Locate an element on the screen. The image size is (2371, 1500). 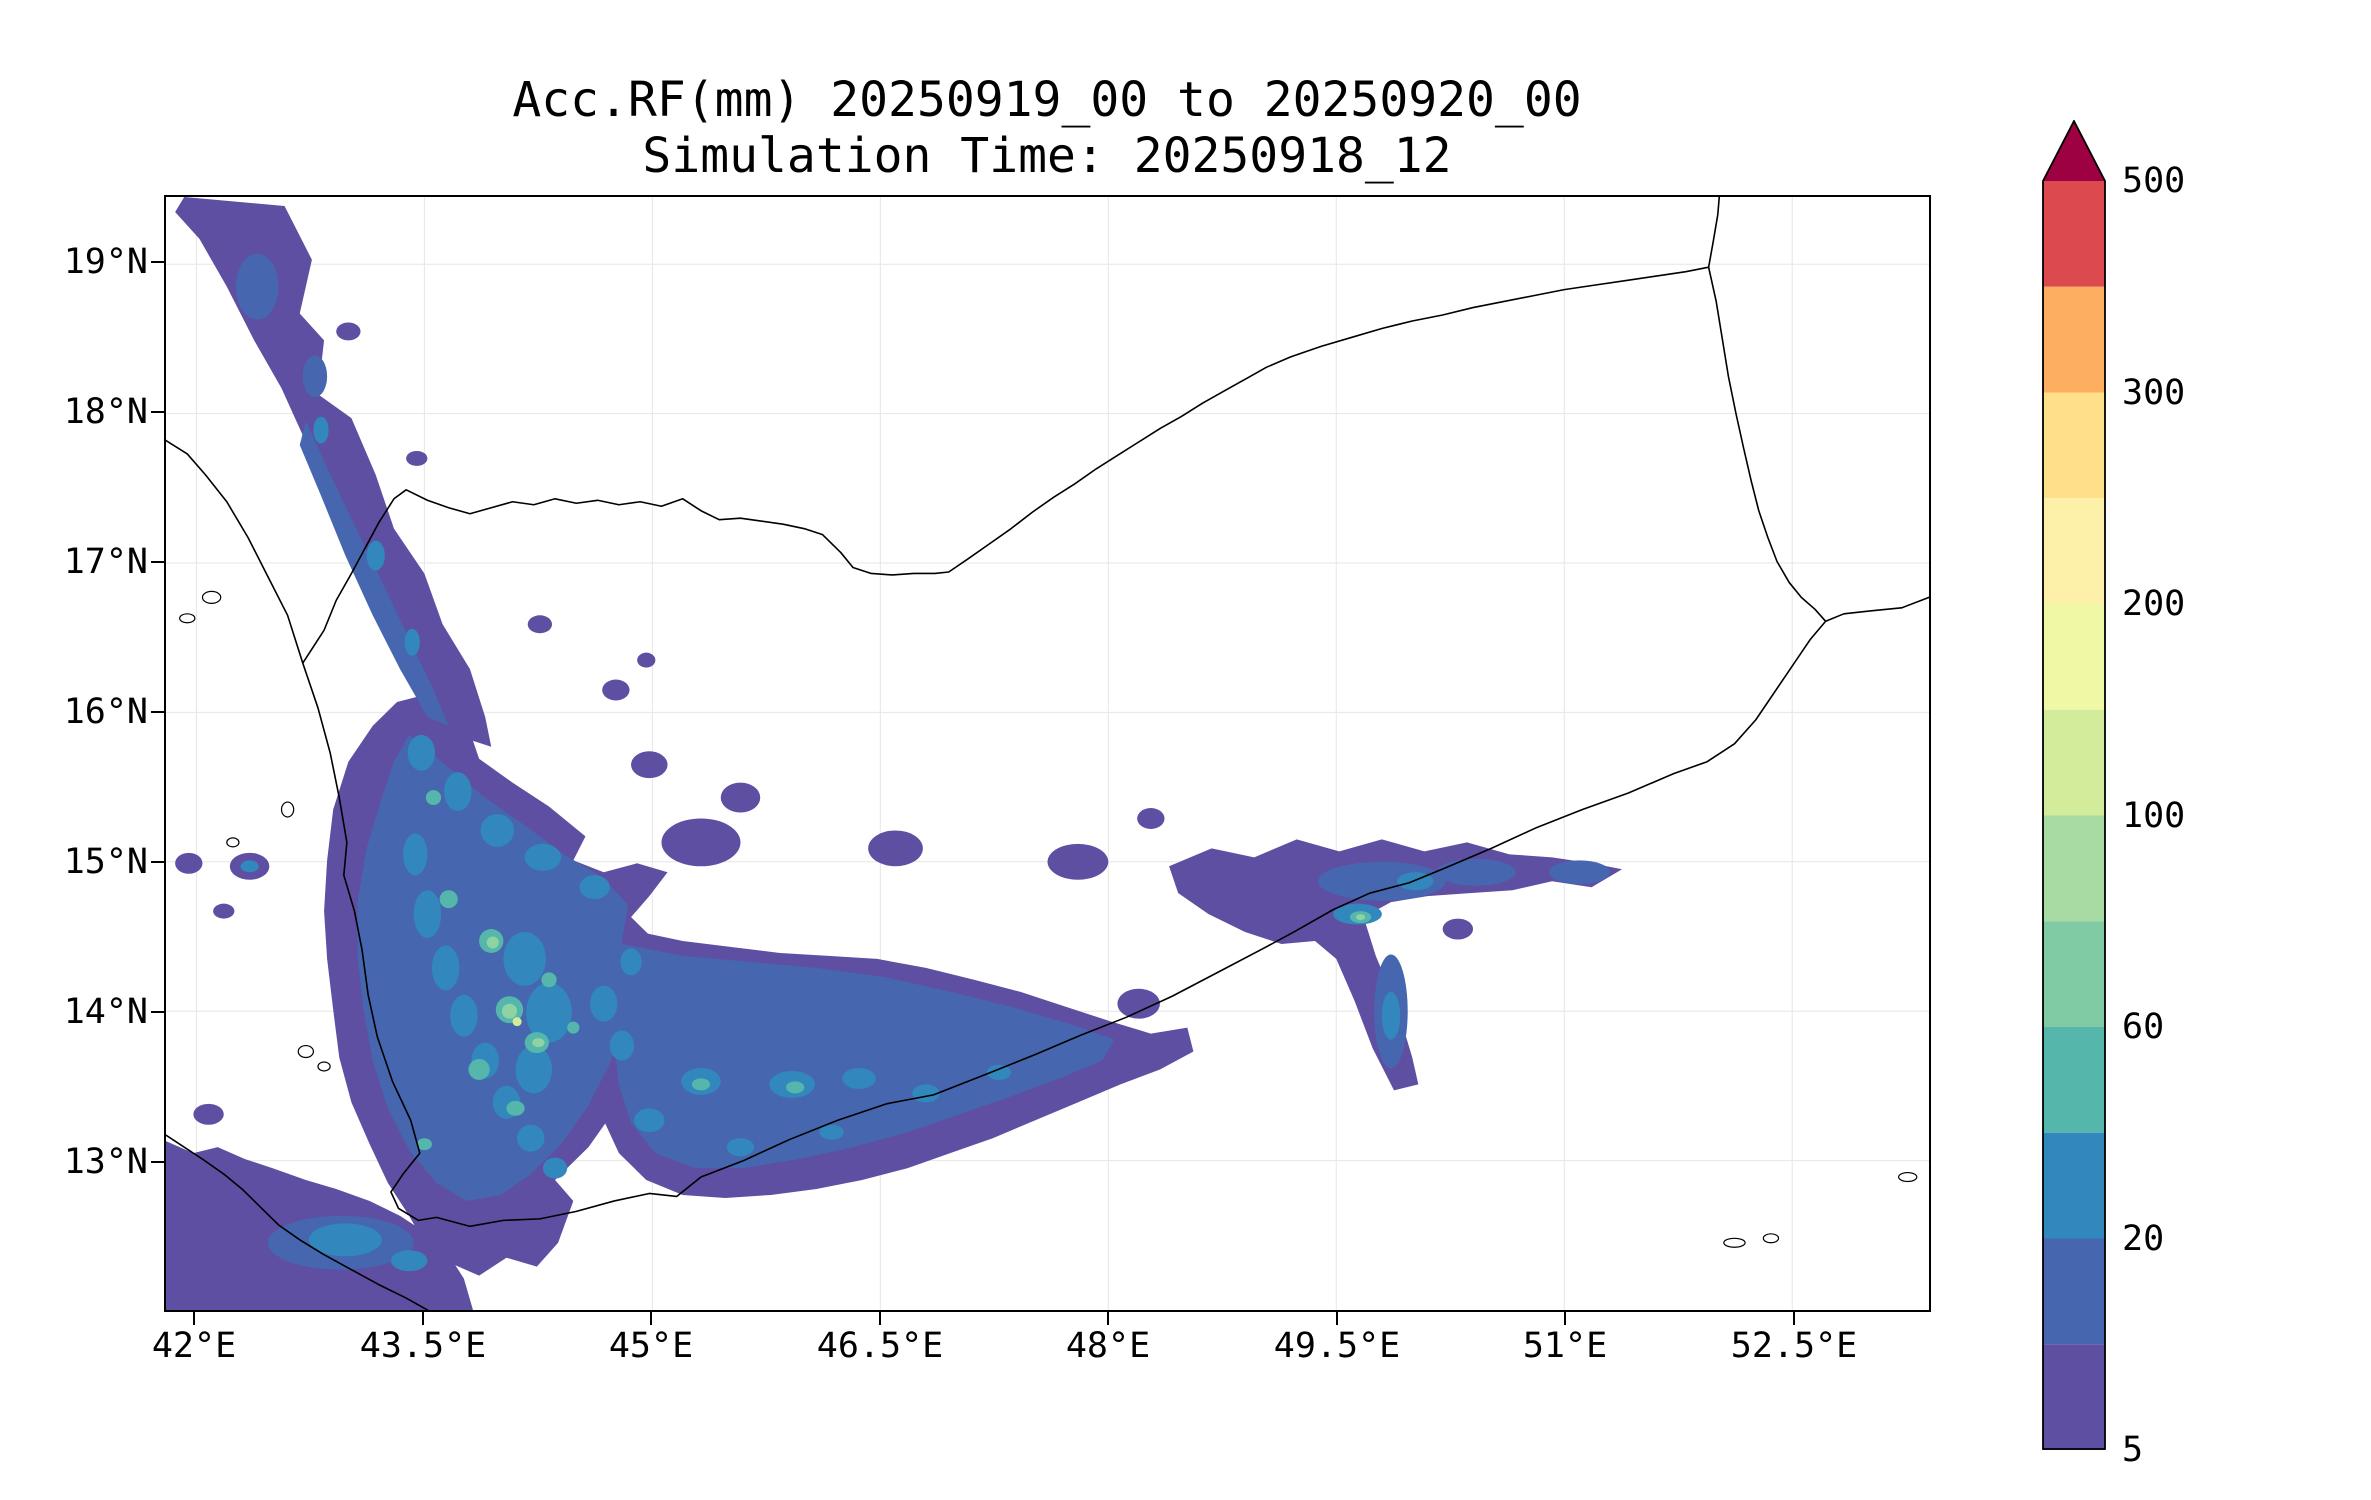
colorbar is located at coordinates (2074, 785).